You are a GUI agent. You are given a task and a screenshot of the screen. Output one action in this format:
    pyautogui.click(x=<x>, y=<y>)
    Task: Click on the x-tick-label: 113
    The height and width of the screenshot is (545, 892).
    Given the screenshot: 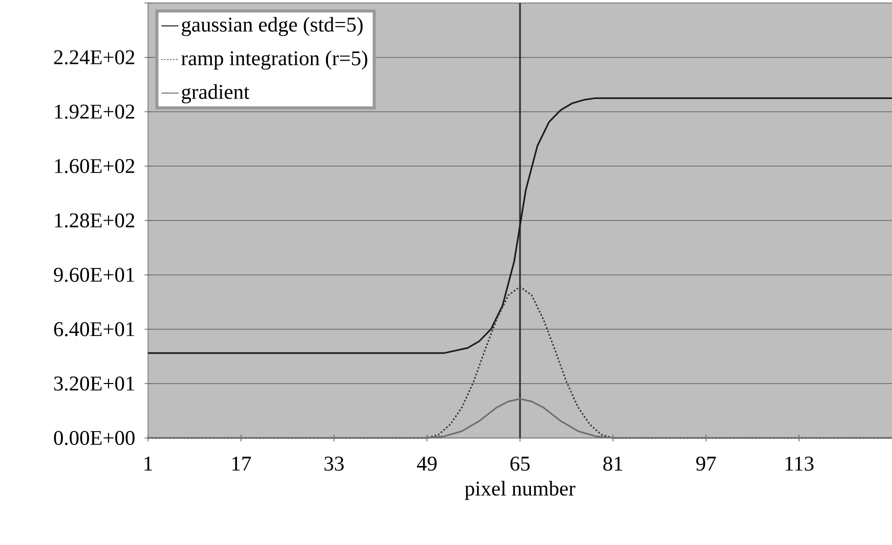 What is the action you would take?
    pyautogui.click(x=800, y=463)
    